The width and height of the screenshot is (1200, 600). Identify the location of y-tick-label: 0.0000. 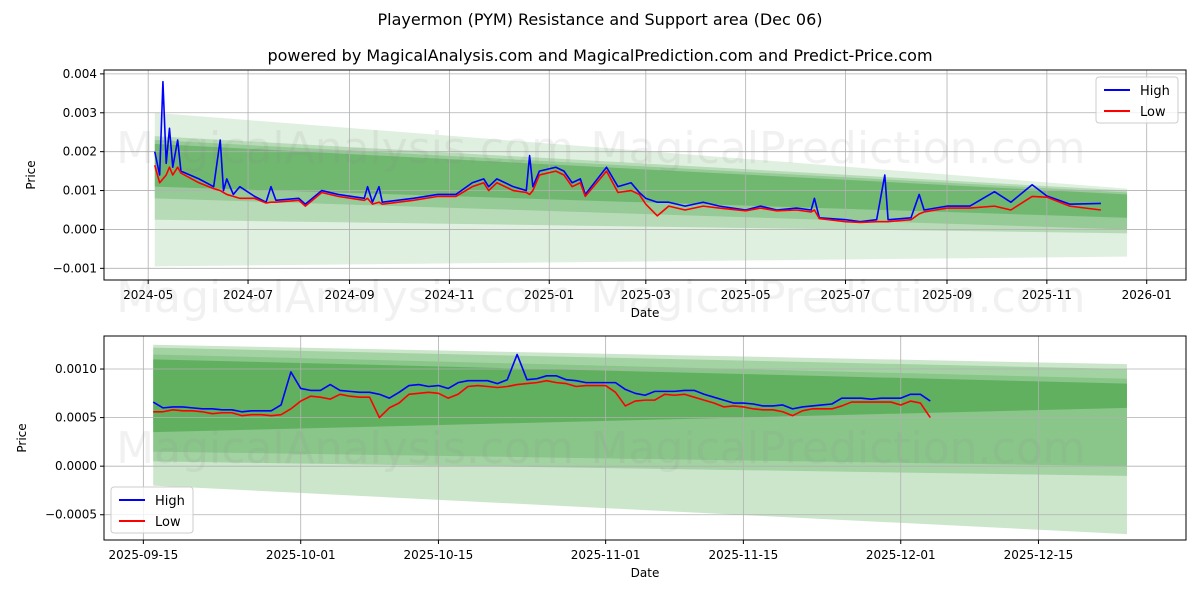
(76, 466).